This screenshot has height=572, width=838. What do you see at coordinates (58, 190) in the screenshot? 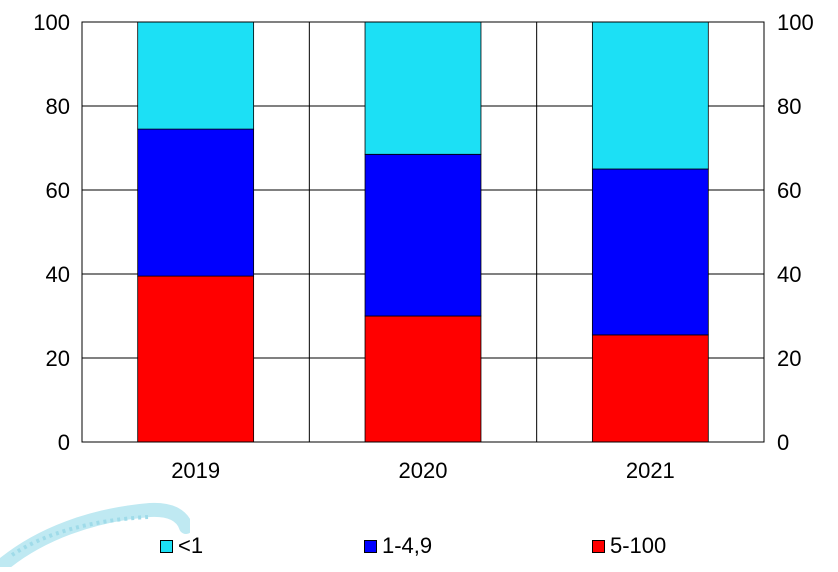
I see `y-tick-label-left: 60` at bounding box center [58, 190].